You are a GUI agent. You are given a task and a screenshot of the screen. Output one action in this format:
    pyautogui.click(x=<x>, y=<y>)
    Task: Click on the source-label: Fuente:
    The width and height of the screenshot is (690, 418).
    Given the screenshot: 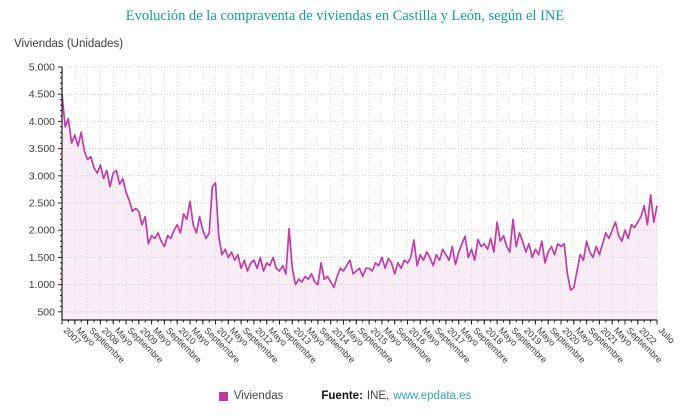 What is the action you would take?
    pyautogui.click(x=342, y=396)
    